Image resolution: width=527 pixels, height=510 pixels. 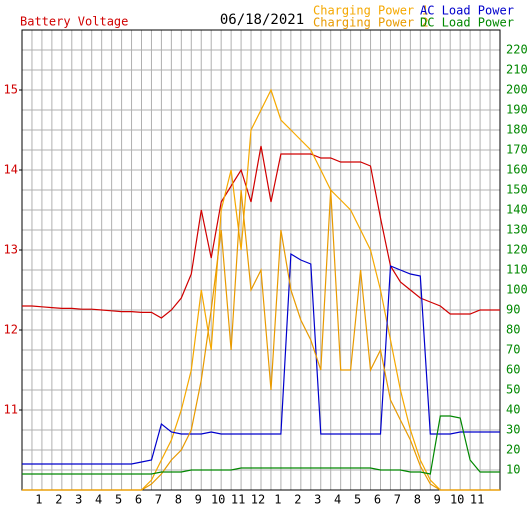 What do you see at coordinates (11, 170) in the screenshot?
I see `y-tick-label: 14` at bounding box center [11, 170].